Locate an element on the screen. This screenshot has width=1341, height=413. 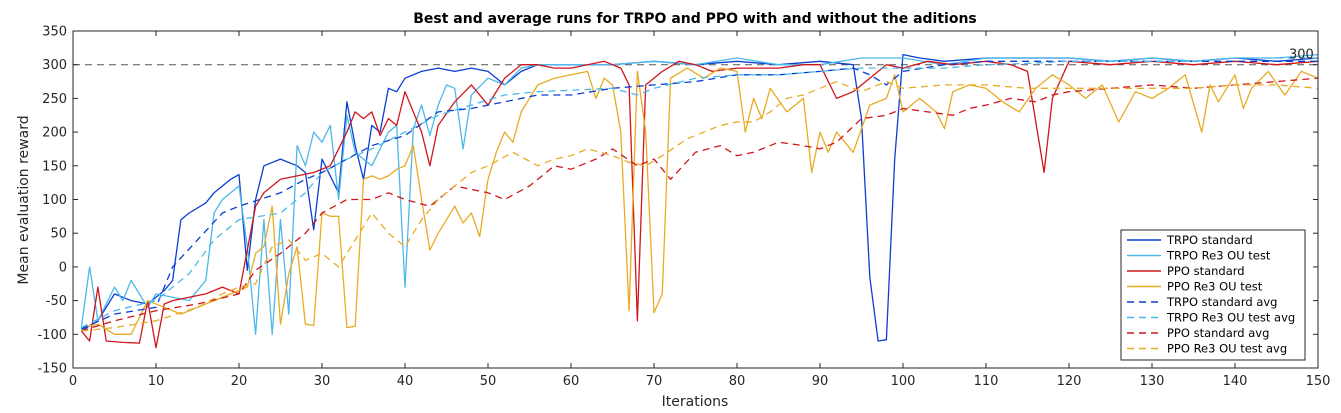
y-tick-label: 100 is located at coordinates (54, 200).